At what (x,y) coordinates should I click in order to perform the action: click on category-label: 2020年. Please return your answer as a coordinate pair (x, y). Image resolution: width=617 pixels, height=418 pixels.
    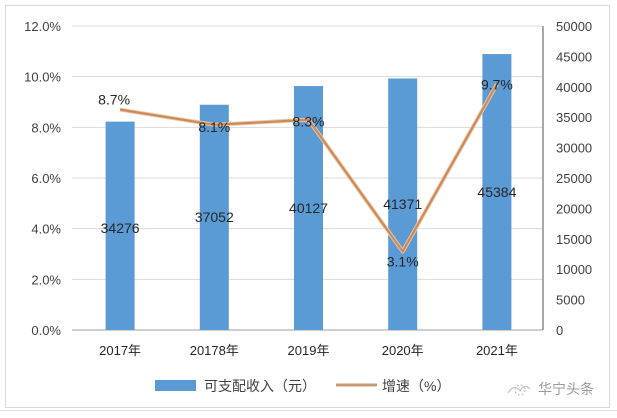
    Looking at the image, I should click on (403, 350).